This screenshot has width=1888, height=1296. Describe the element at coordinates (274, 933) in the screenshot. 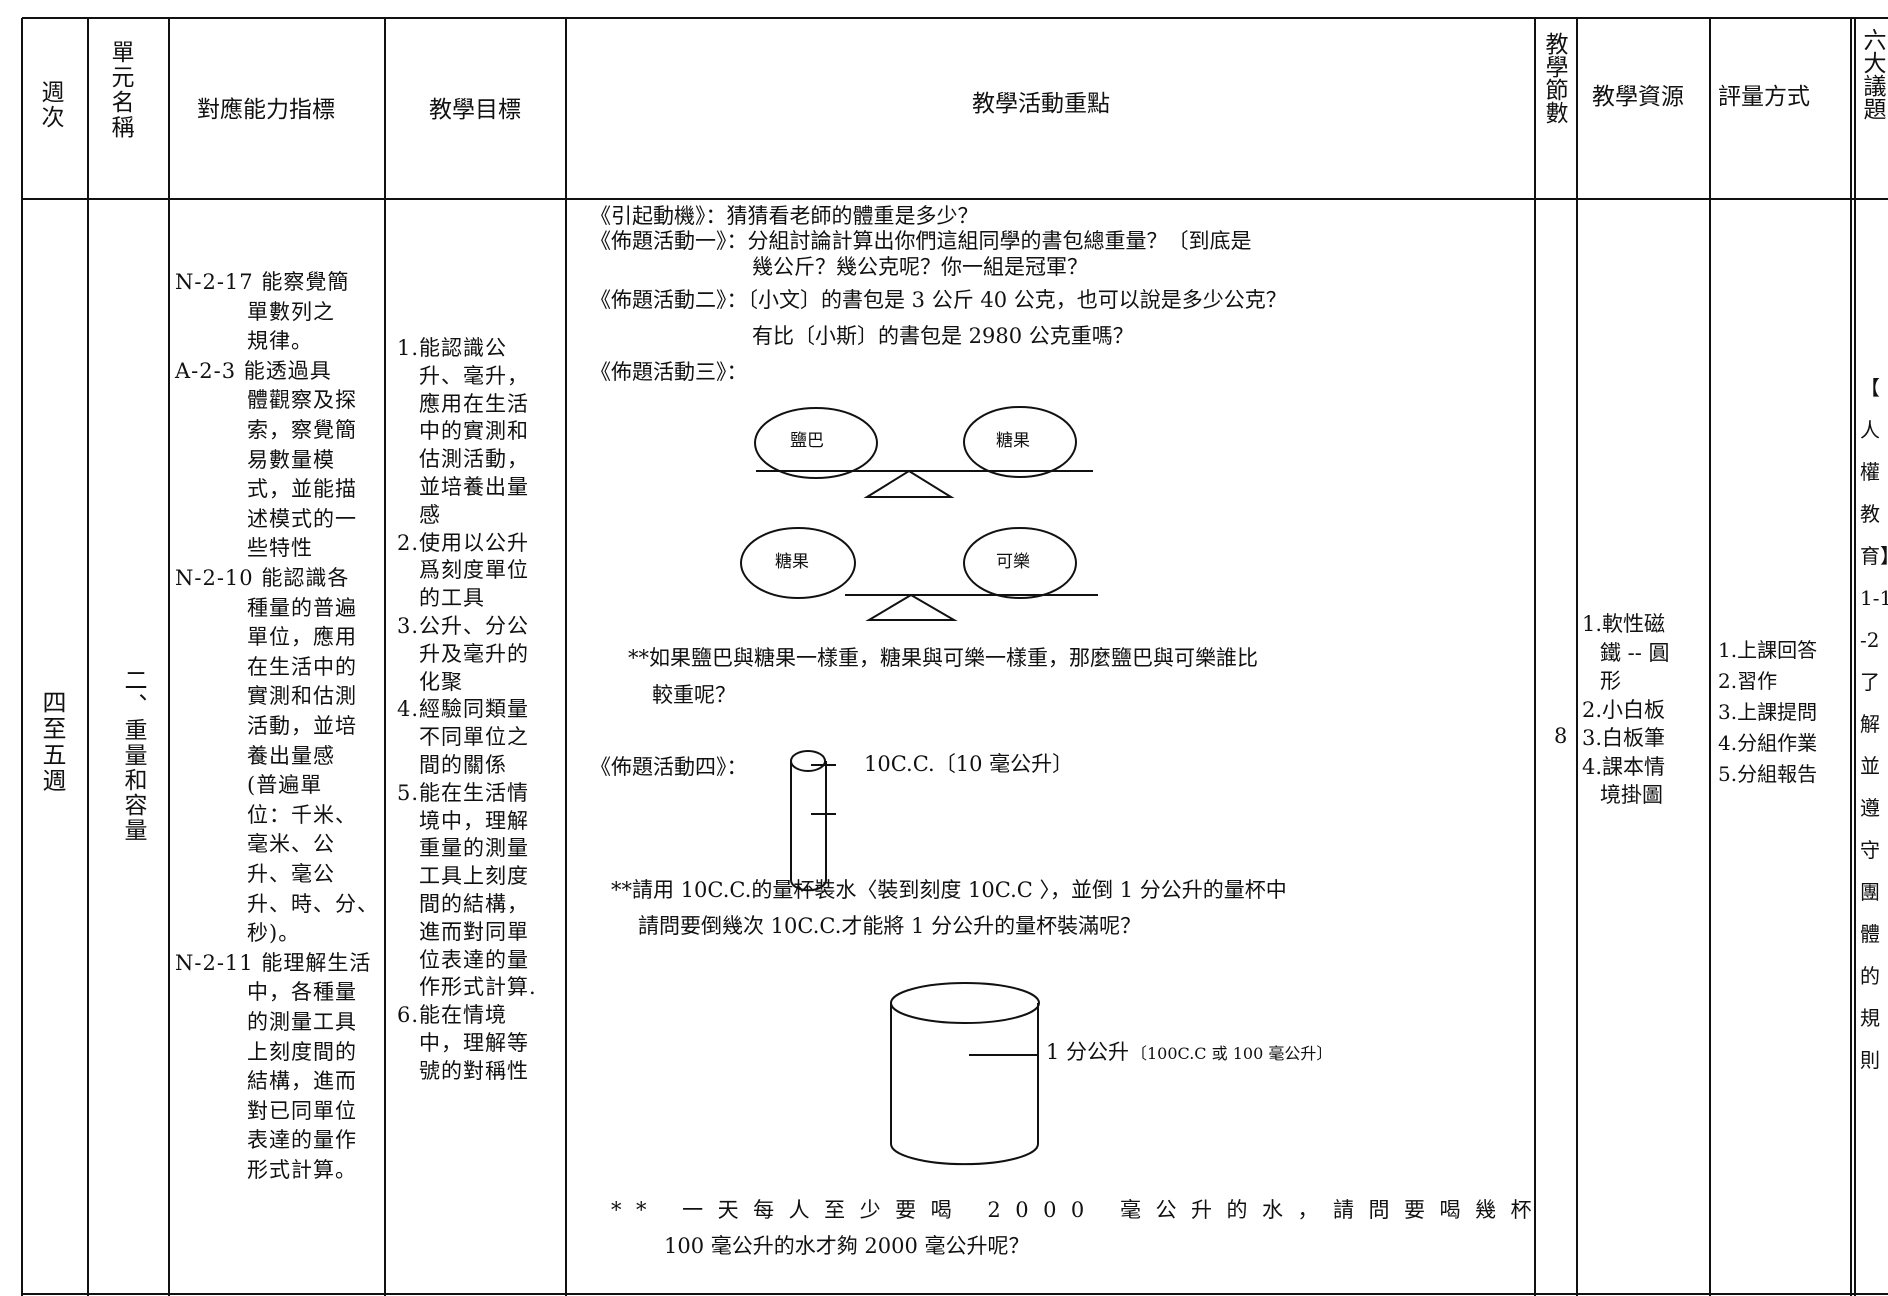

I see `indicator-line: 秒)。` at that location.